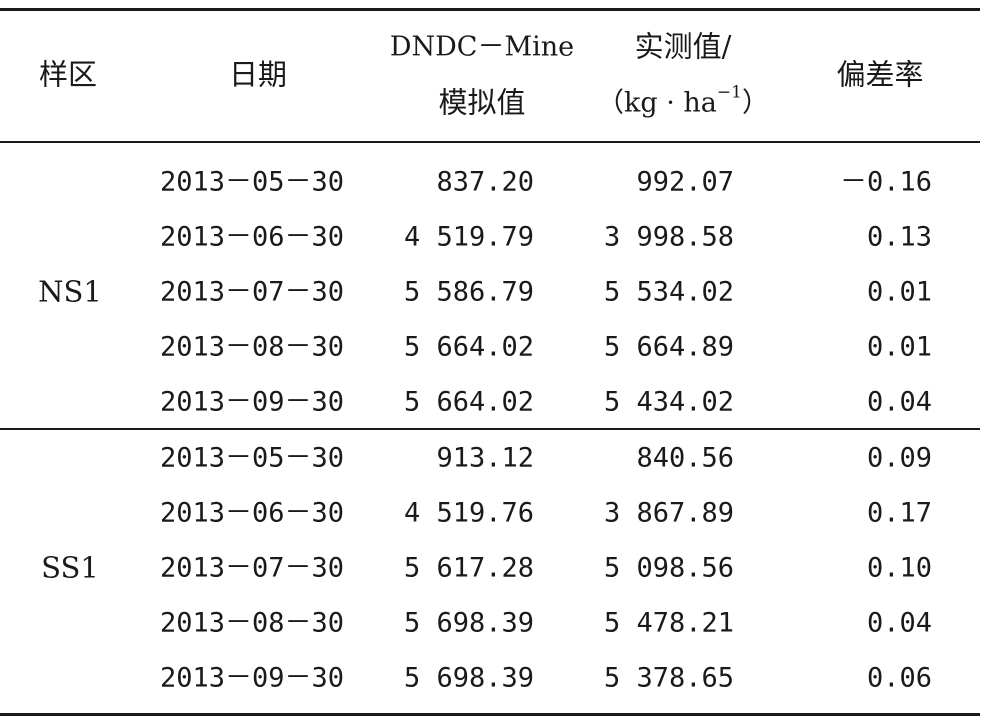 The height and width of the screenshot is (720, 992). What do you see at coordinates (490, 429) in the screenshot?
I see `group-divider-rule` at bounding box center [490, 429].